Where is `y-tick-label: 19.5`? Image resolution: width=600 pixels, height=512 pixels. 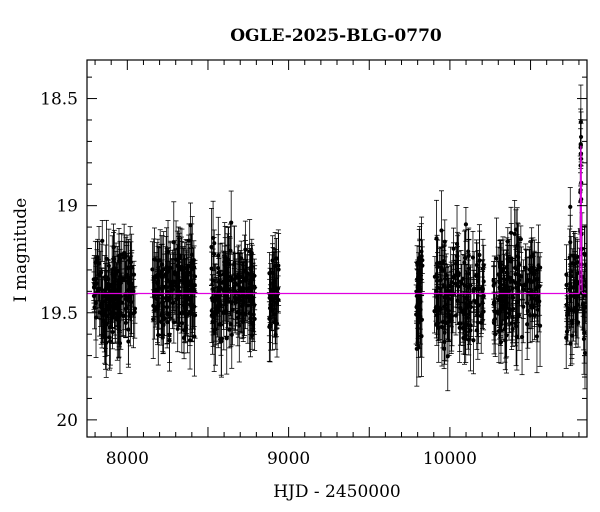
y-tick-label: 19.5 is located at coordinates (59, 314).